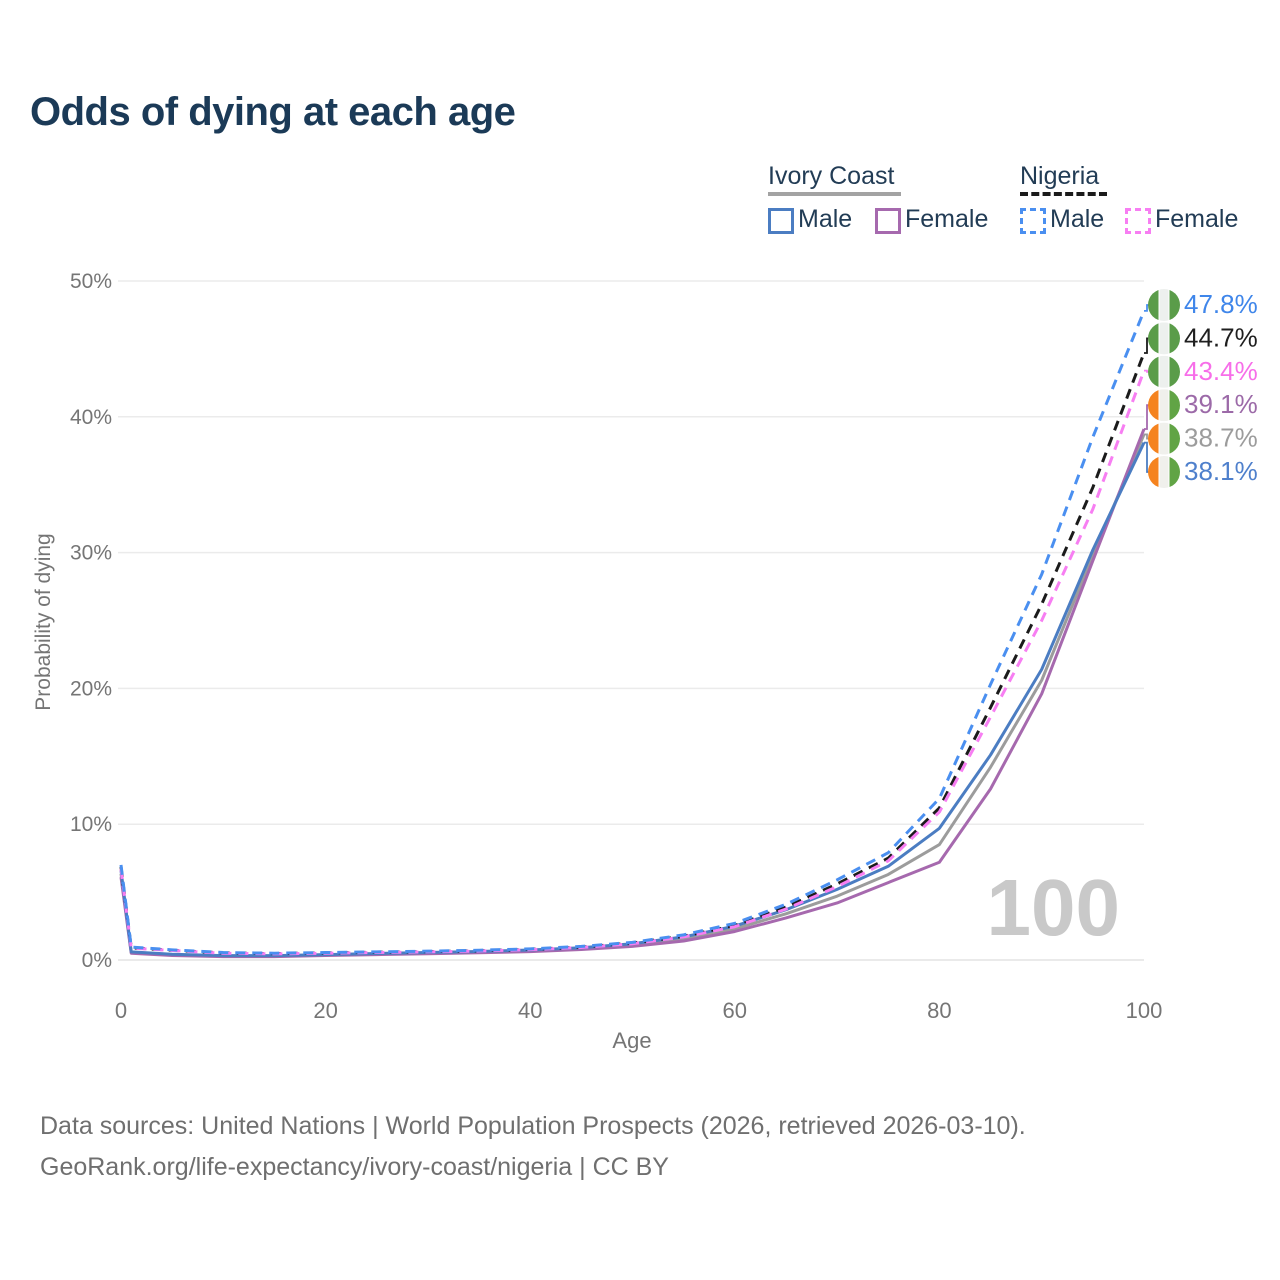 The image size is (1280, 1280). I want to click on legend-swatch-ivory-coast-female, so click(888, 221).